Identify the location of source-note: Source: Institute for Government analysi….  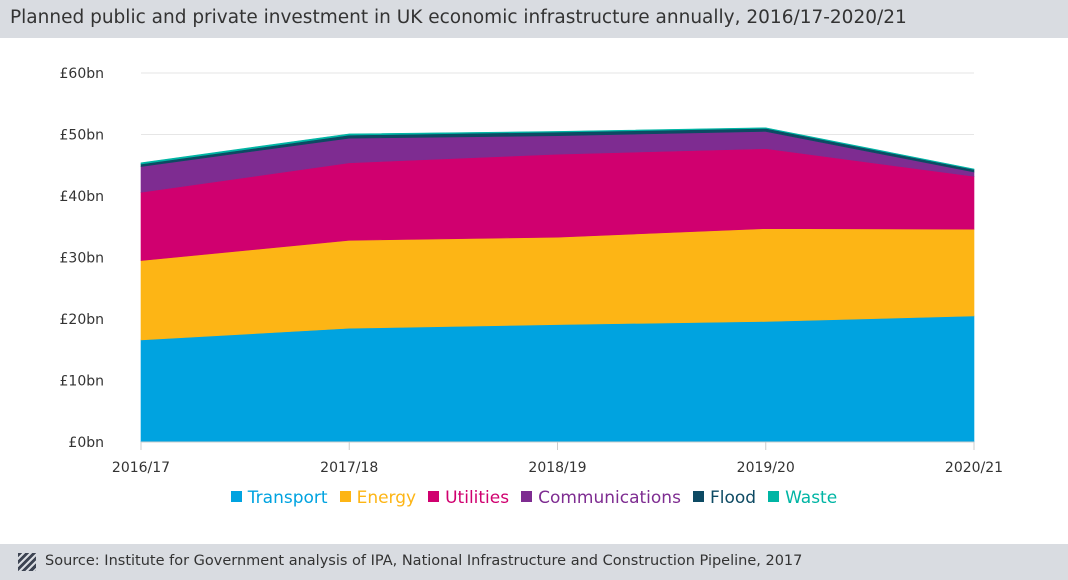
(424, 561).